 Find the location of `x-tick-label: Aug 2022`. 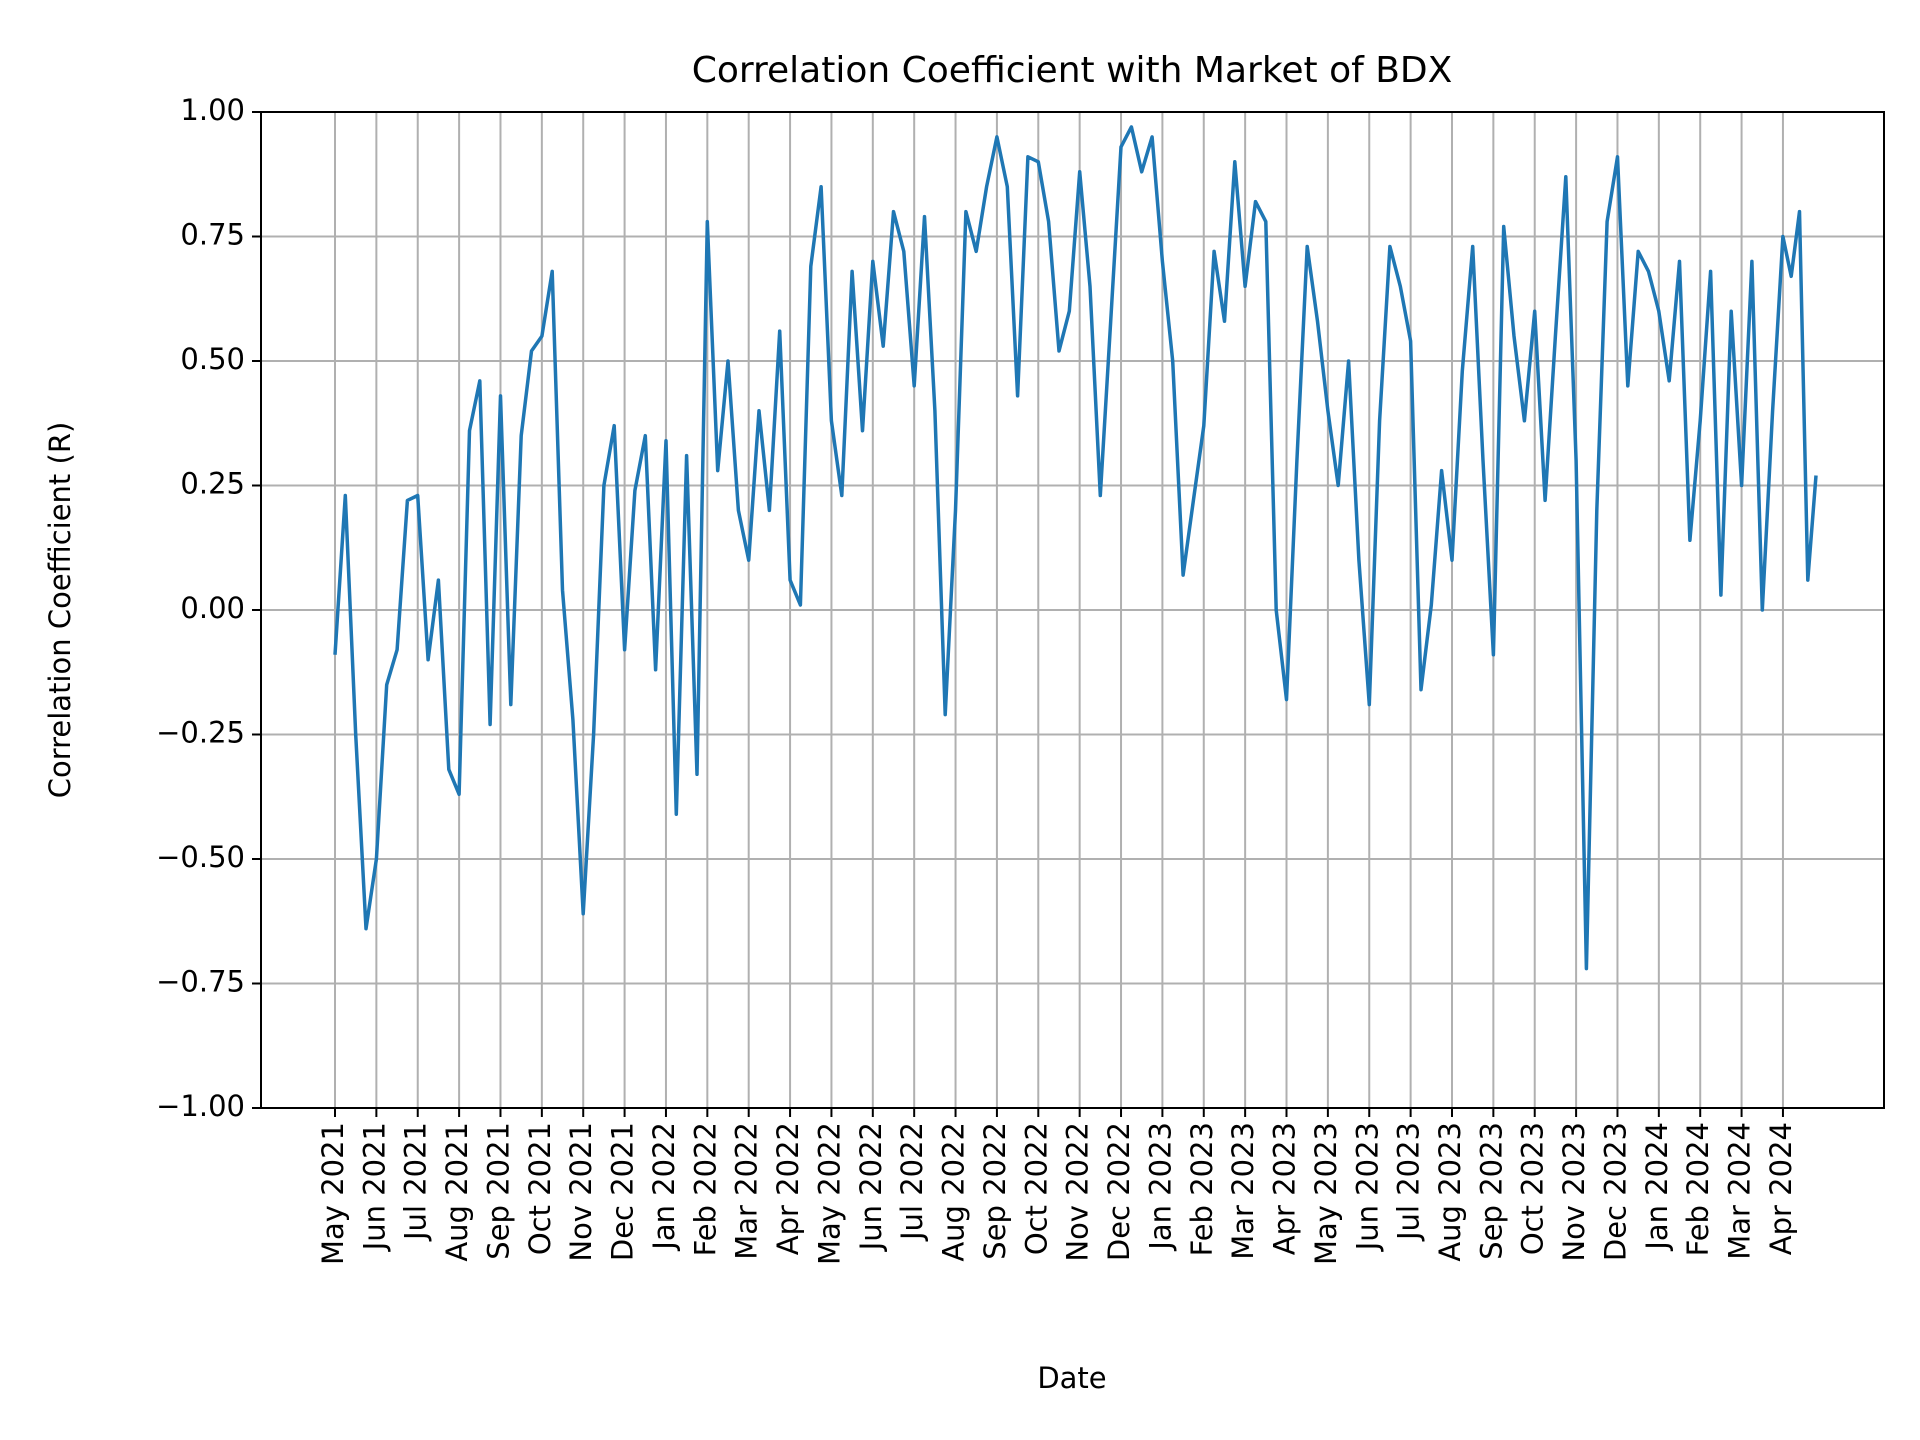

x-tick-label: Aug 2022 is located at coordinates (954, 1192).